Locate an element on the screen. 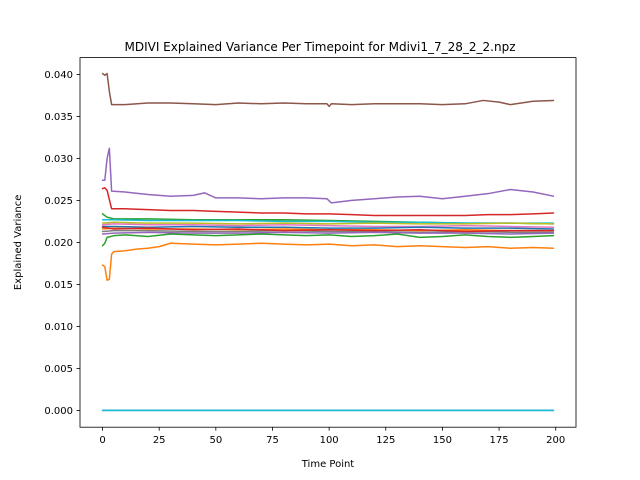  x-axis: 0 25 50 75 100 125 150 175 200 is located at coordinates (332, 436).